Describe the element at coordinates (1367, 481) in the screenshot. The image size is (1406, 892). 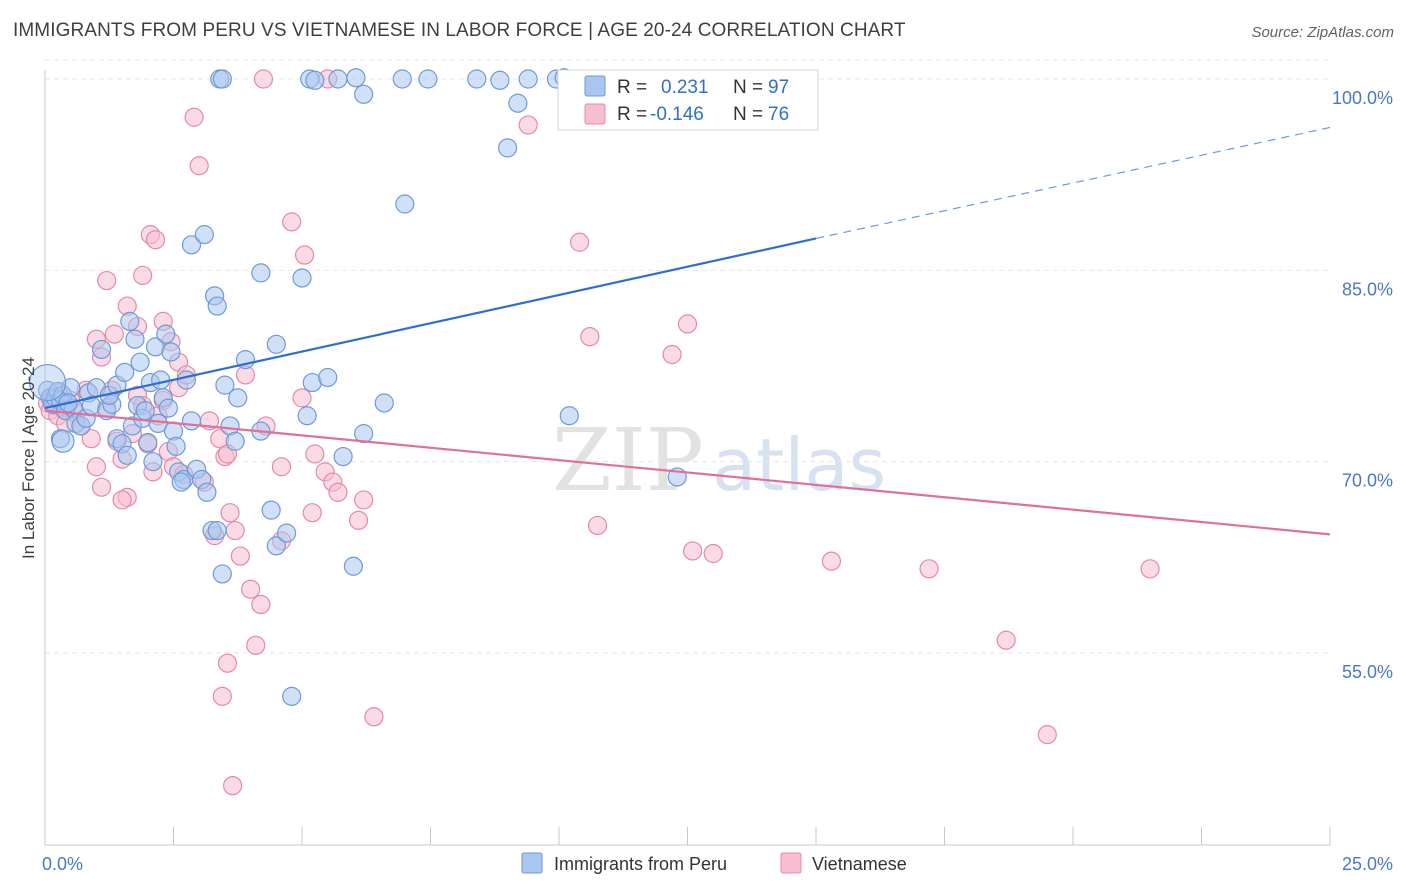
I see `y-tick-label: 70.0%` at that location.